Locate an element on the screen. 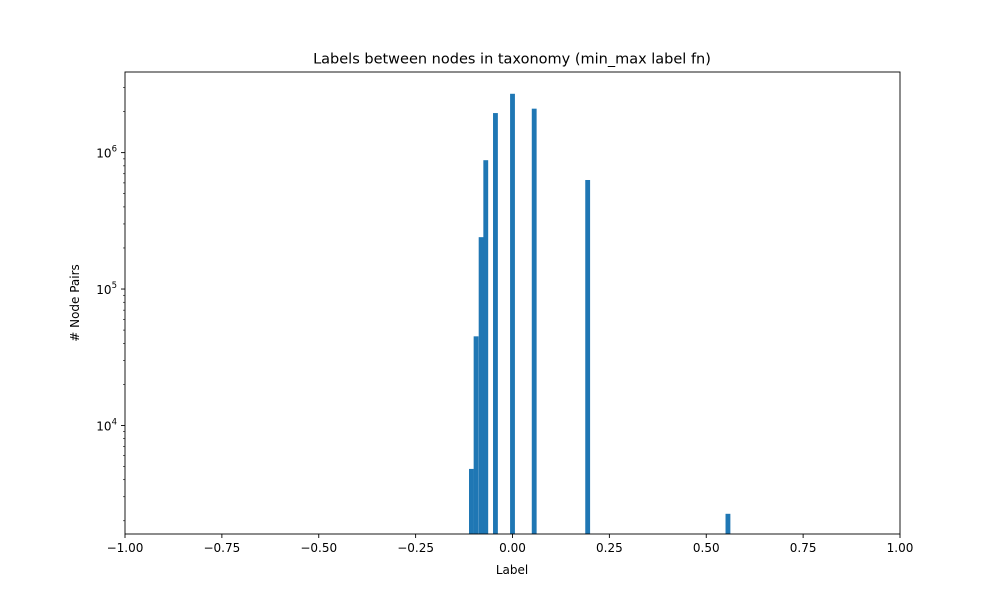 This screenshot has height=600, width=1000. x-tick-label: 0.25 is located at coordinates (609, 548).